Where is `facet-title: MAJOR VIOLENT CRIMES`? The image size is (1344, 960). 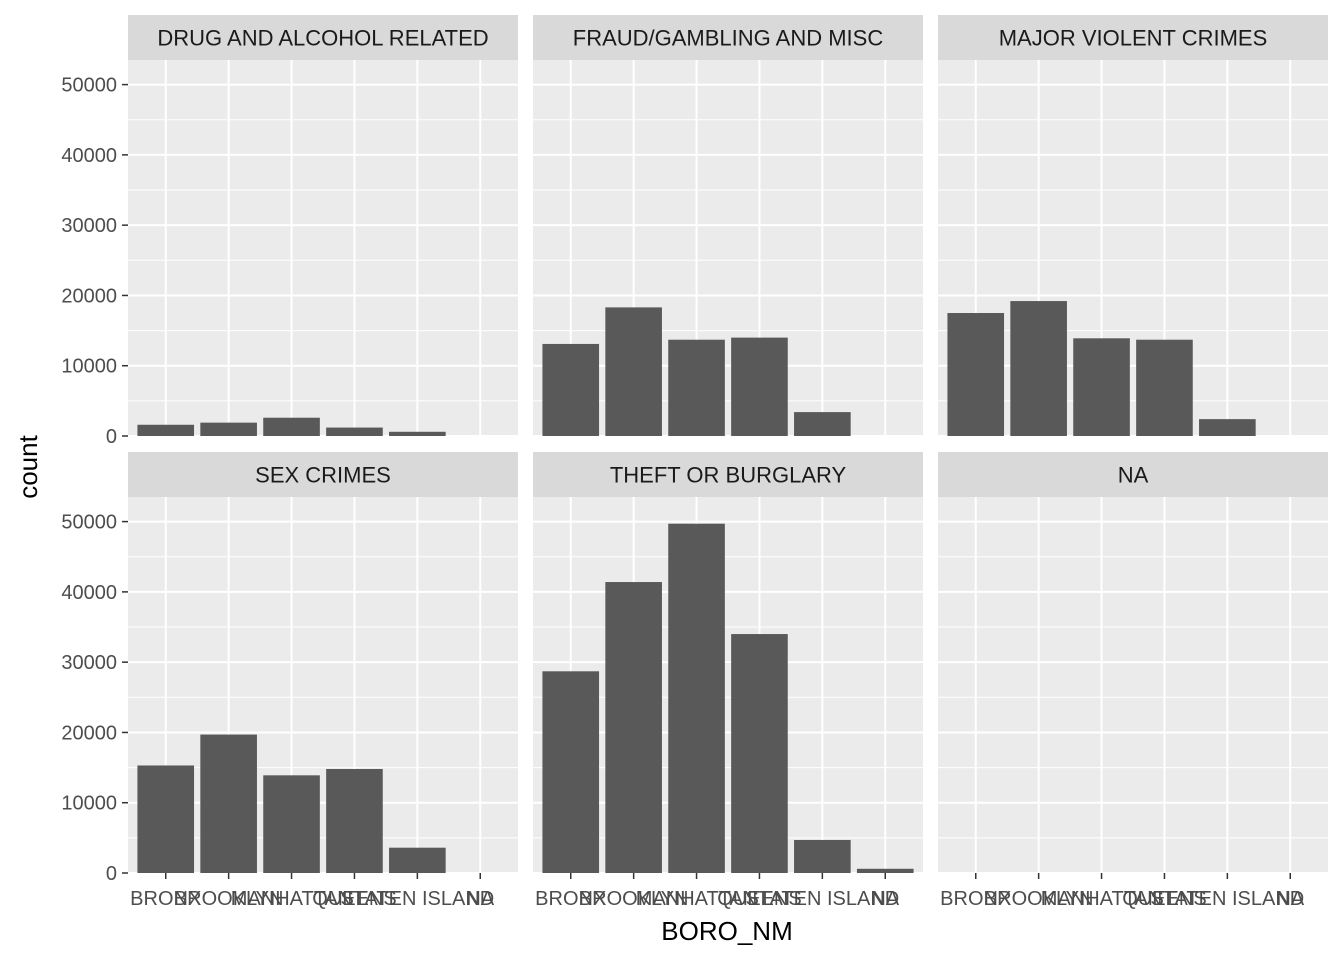 facet-title: MAJOR VIOLENT CRIMES is located at coordinates (1133, 38).